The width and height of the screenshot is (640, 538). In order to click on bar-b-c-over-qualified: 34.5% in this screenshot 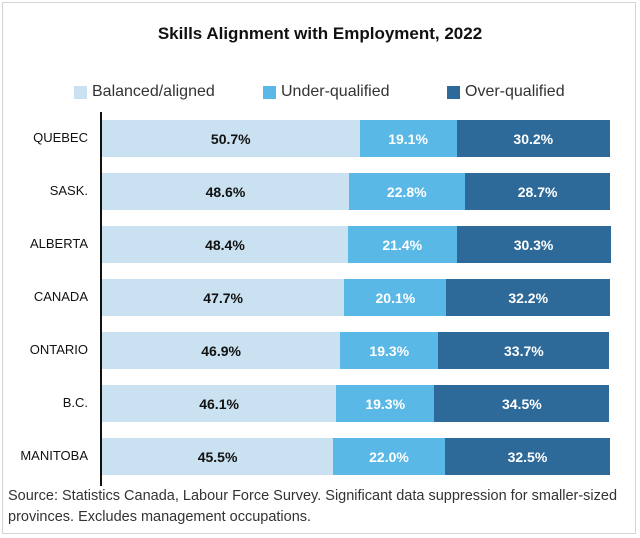, I will do `click(522, 403)`.